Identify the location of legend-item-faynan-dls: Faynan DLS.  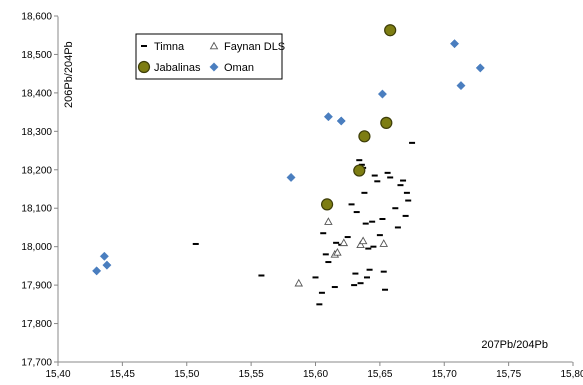
(247, 47).